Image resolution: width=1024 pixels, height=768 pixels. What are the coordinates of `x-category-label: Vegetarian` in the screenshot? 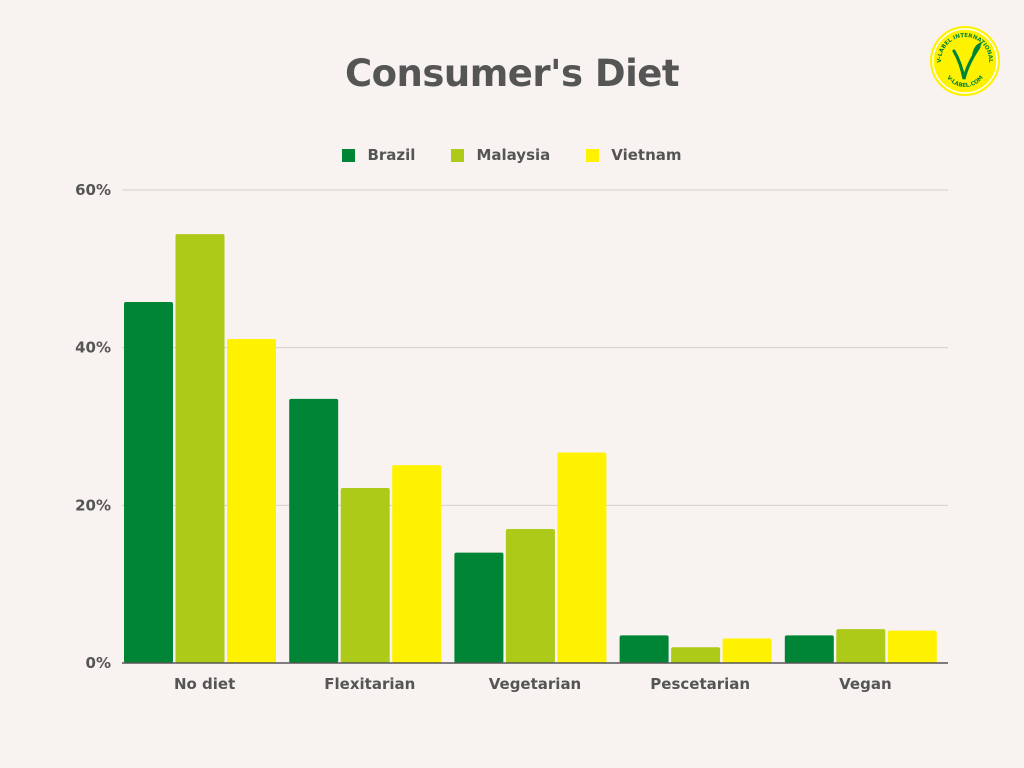 It's located at (535, 684).